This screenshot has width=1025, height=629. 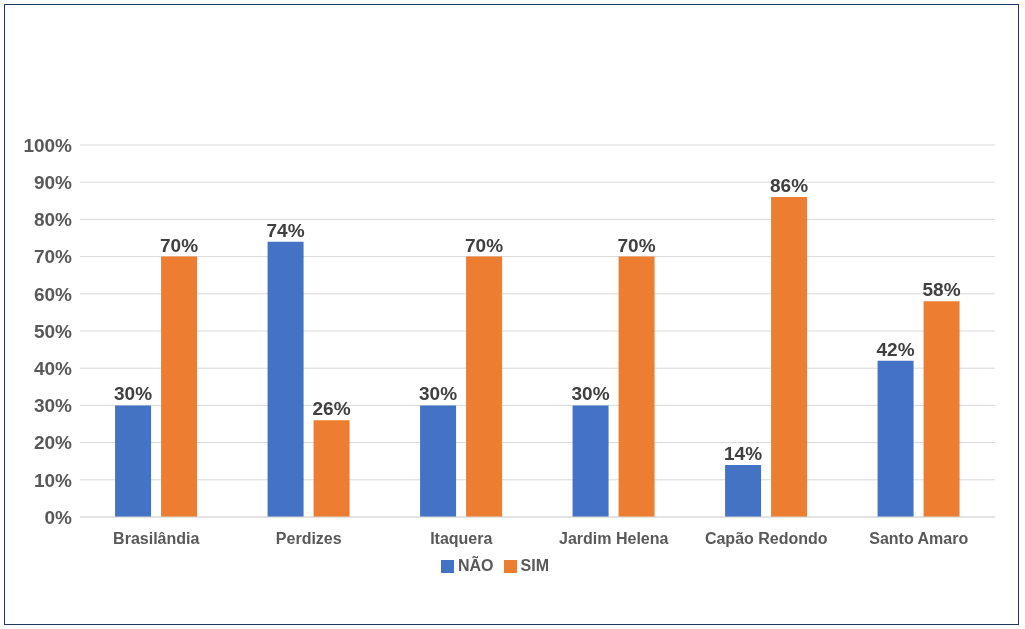 What do you see at coordinates (766, 539) in the screenshot?
I see `x-tick-label: Capão Redondo` at bounding box center [766, 539].